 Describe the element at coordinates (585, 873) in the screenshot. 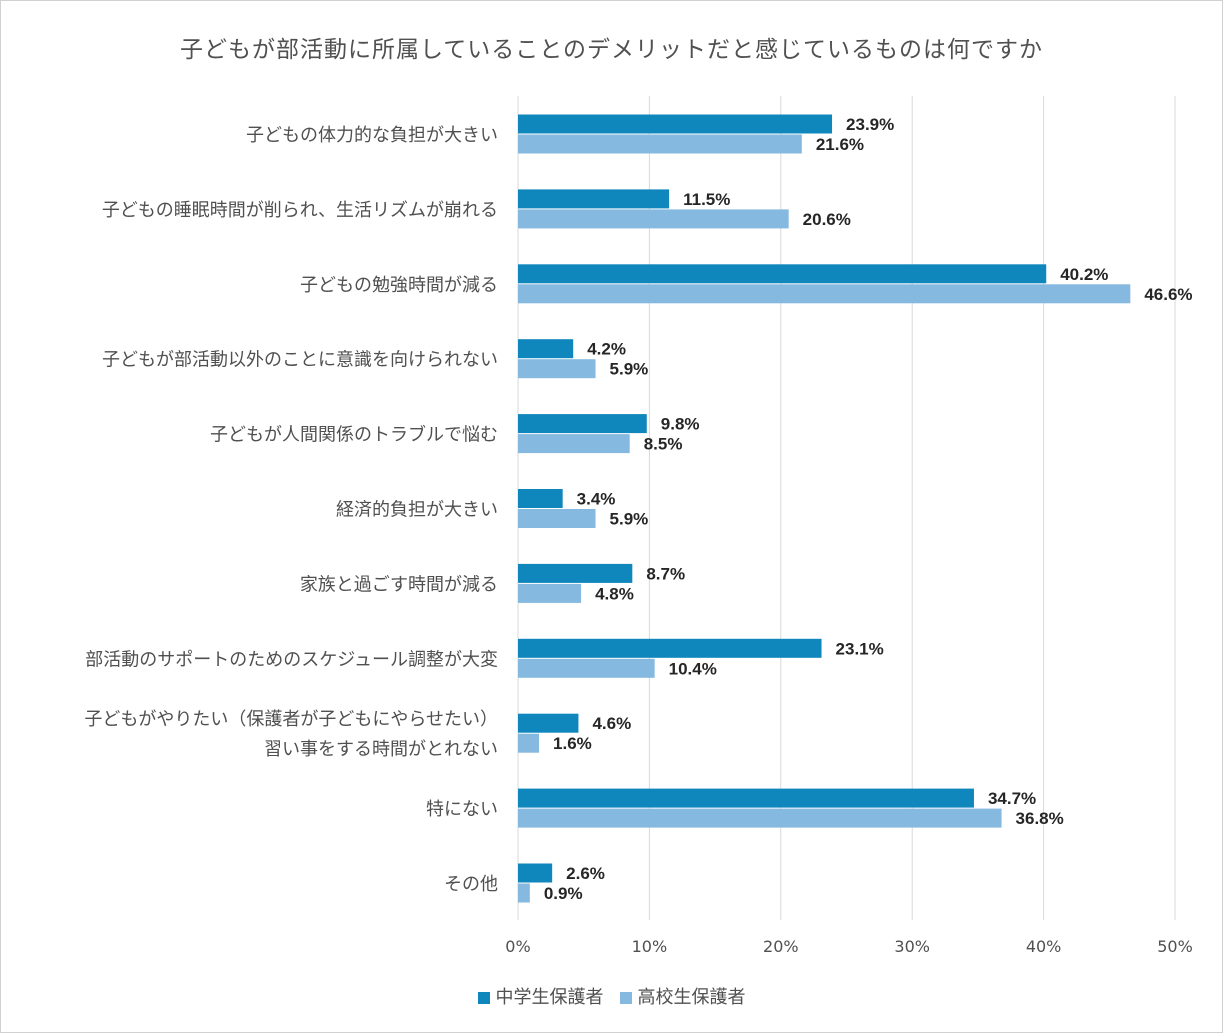

I see `data-label: 2.6%` at that location.